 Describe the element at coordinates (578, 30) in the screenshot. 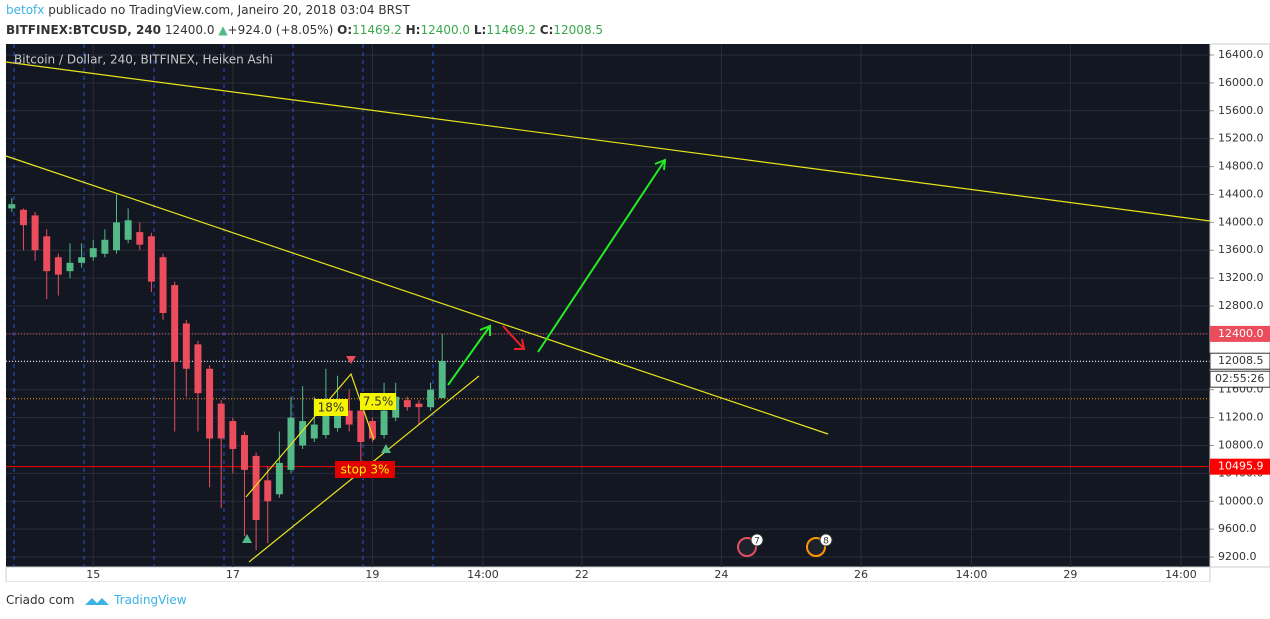

I see `c: 12008.5` at that location.